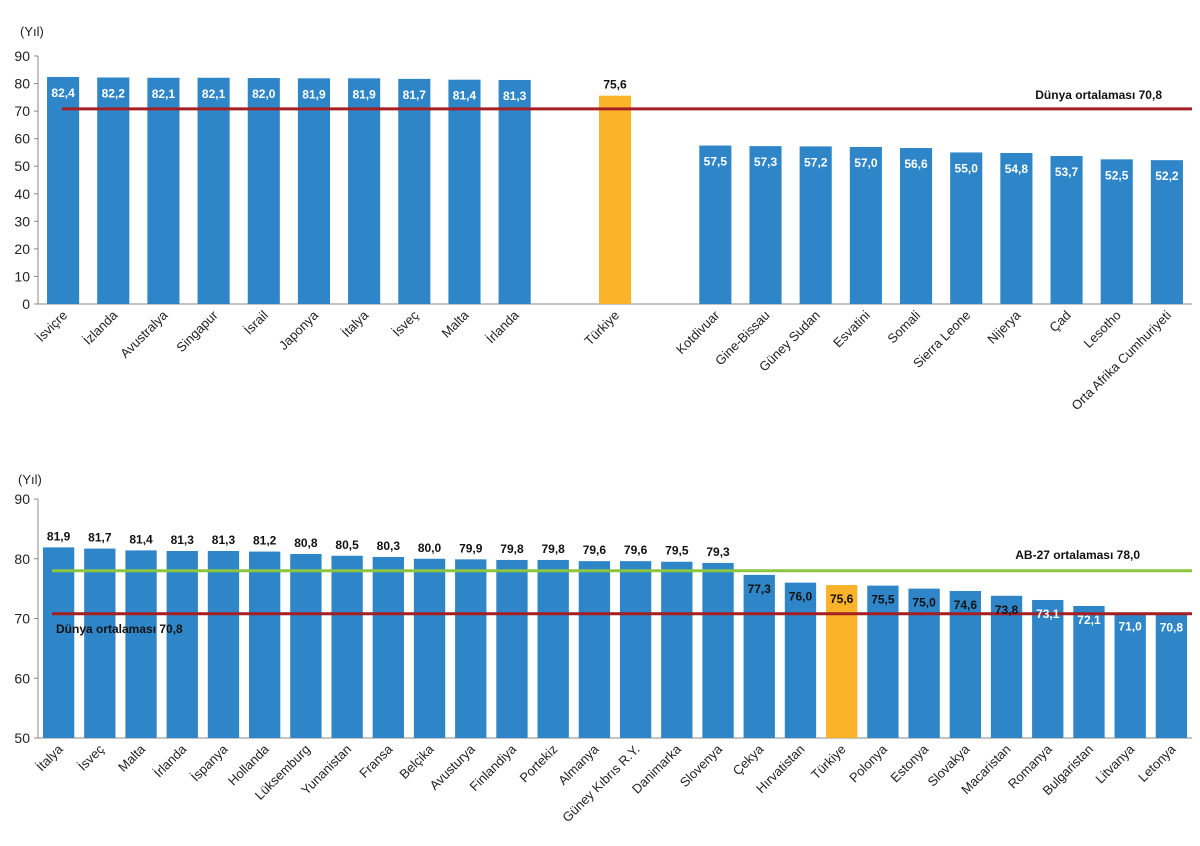  I want to click on reference-line-label-1: Dünya ortalaması 70,8, so click(1098, 95).